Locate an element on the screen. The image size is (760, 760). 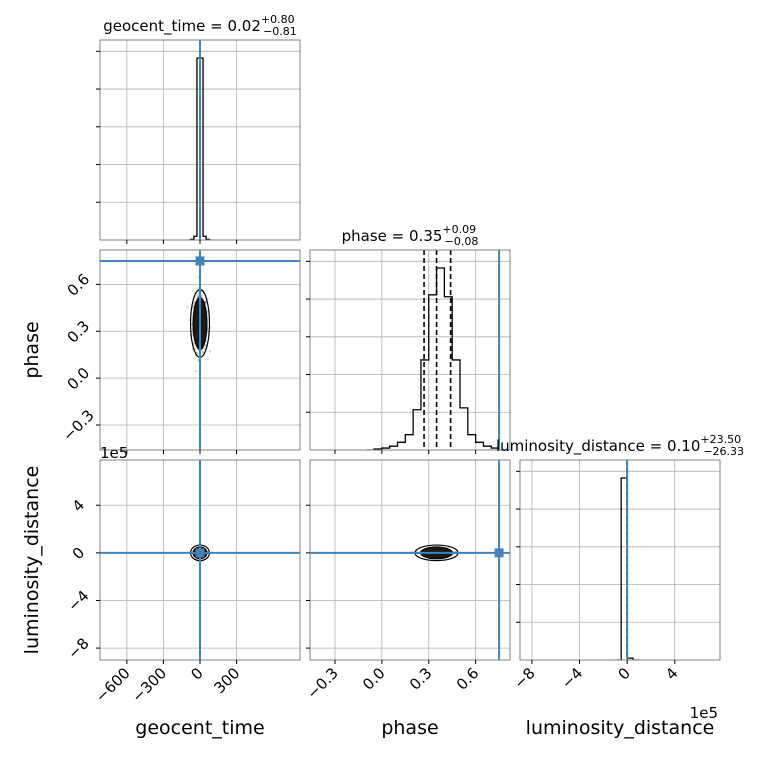
x-tick-label: −300 is located at coordinates (149, 685).